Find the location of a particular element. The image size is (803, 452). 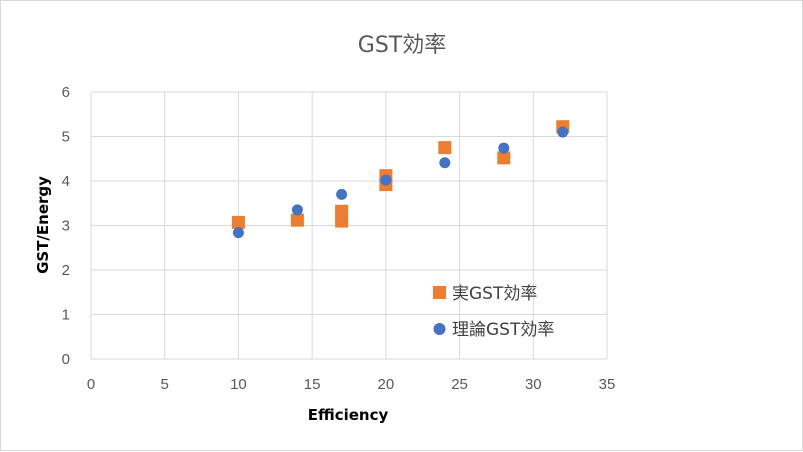

x-tick-label: 0 is located at coordinates (91, 384).